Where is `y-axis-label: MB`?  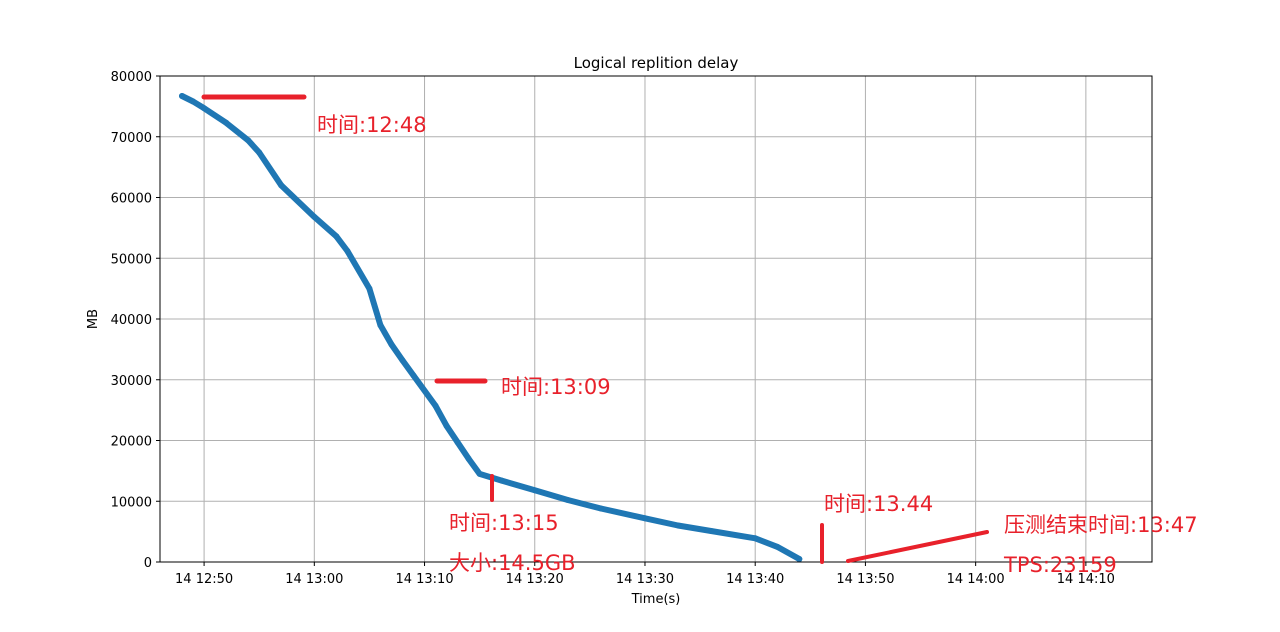
y-axis-label: MB is located at coordinates (93, 319).